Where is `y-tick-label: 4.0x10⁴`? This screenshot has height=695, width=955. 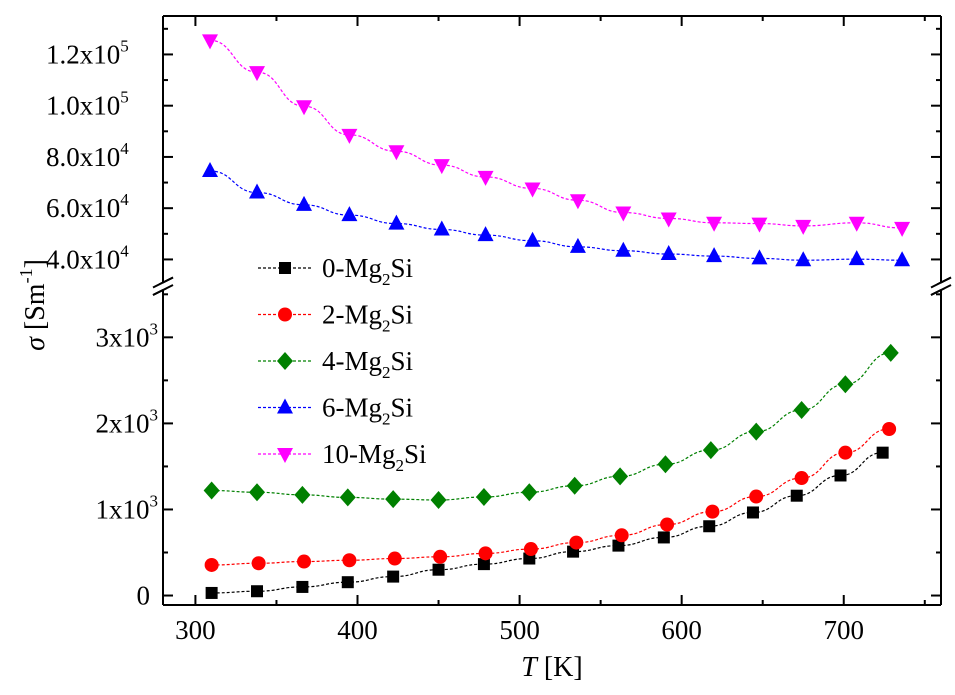
y-tick-label: 4.0x10⁴ is located at coordinates (87, 257).